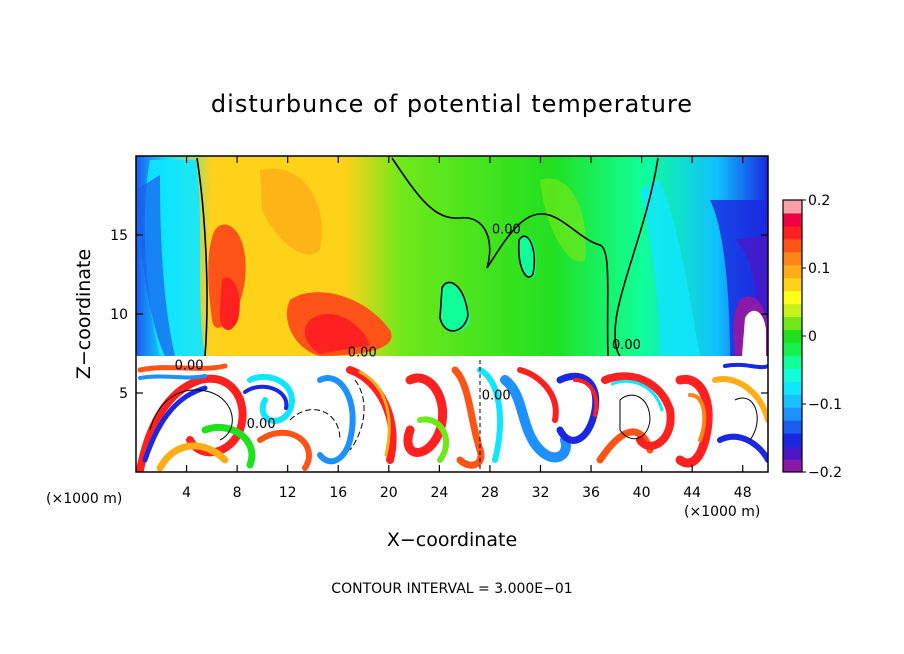 This screenshot has height=654, width=904. I want to click on y-tick-label: 15, so click(119, 236).